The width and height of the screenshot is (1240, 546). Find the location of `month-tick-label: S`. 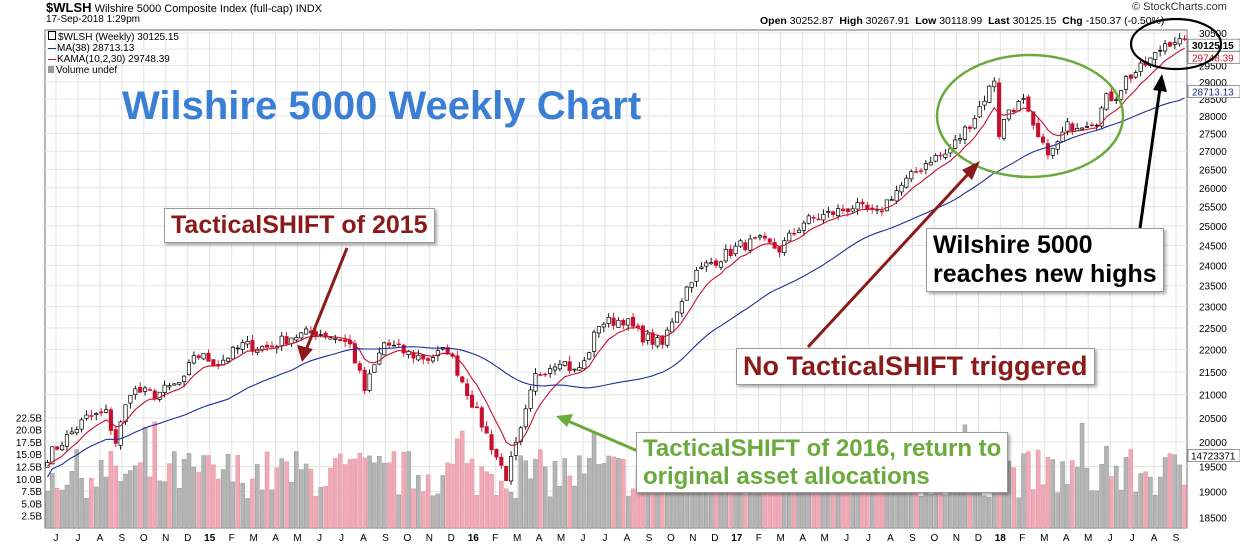

month-tick-label: S is located at coordinates (912, 538).